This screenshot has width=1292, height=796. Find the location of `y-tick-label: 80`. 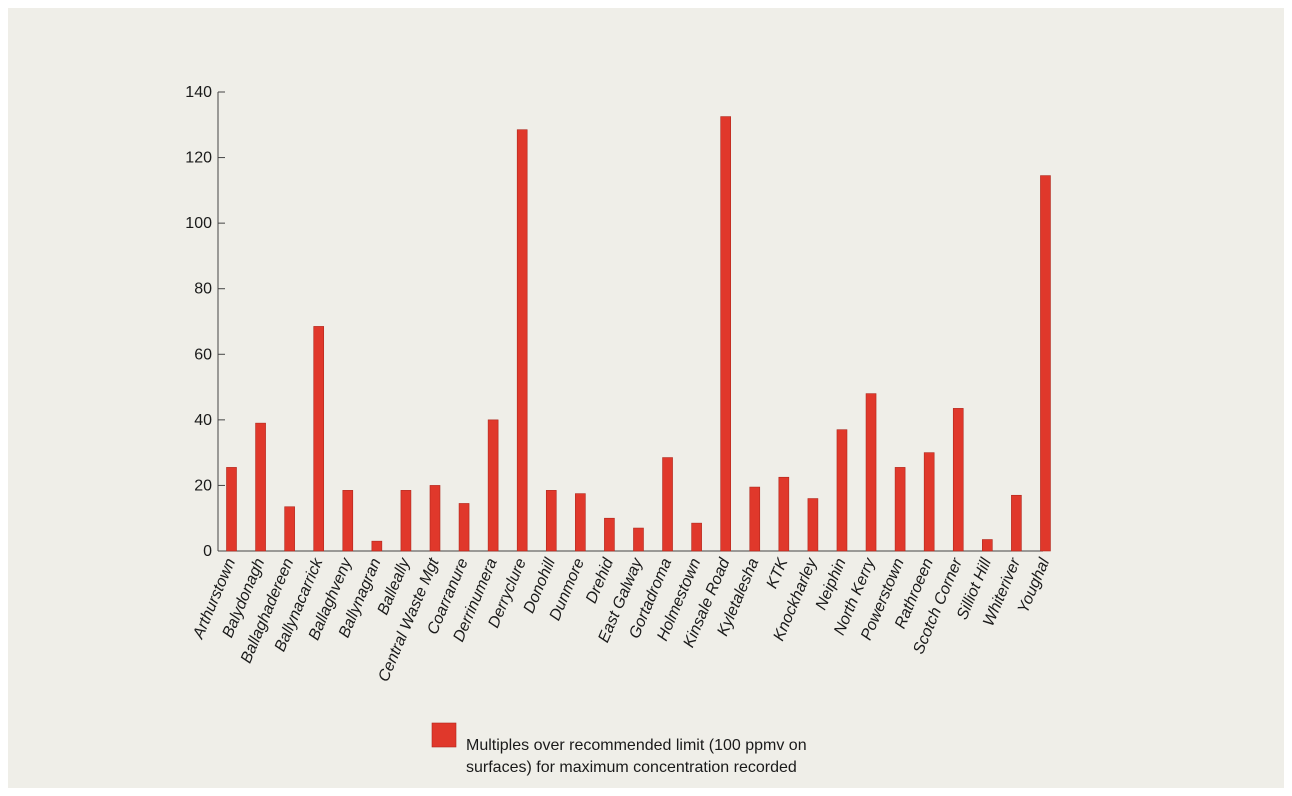

y-tick-label: 80 is located at coordinates (203, 289).